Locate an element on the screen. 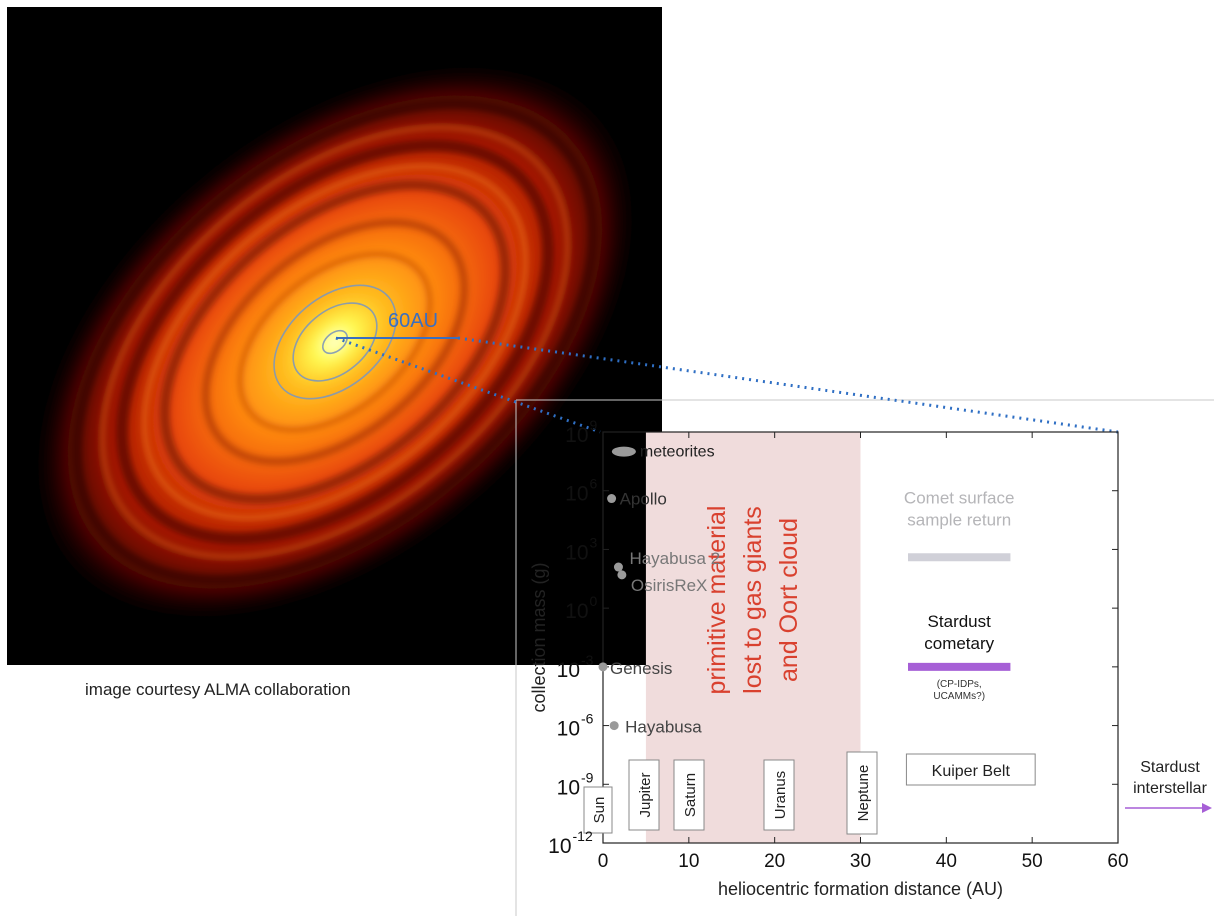 The height and width of the screenshot is (916, 1214). image-credit-caption: image courtesy ALMA collaboration is located at coordinates (218, 689).